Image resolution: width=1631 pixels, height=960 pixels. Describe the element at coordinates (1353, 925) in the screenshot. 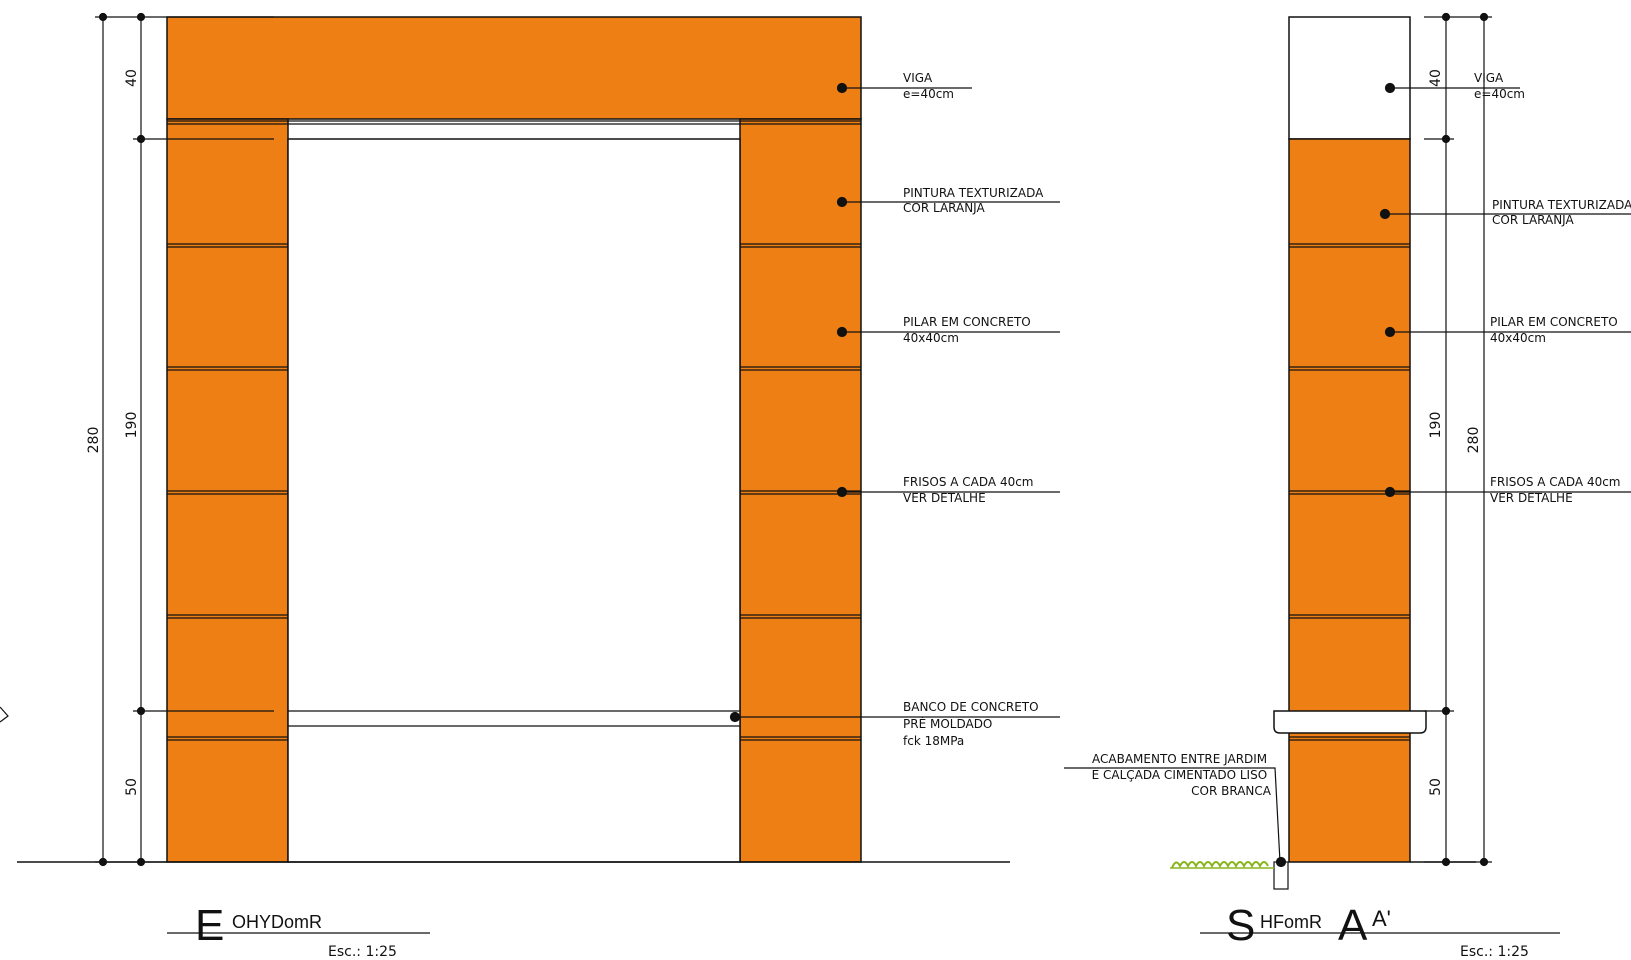

I see `section-title-letter: A` at that location.